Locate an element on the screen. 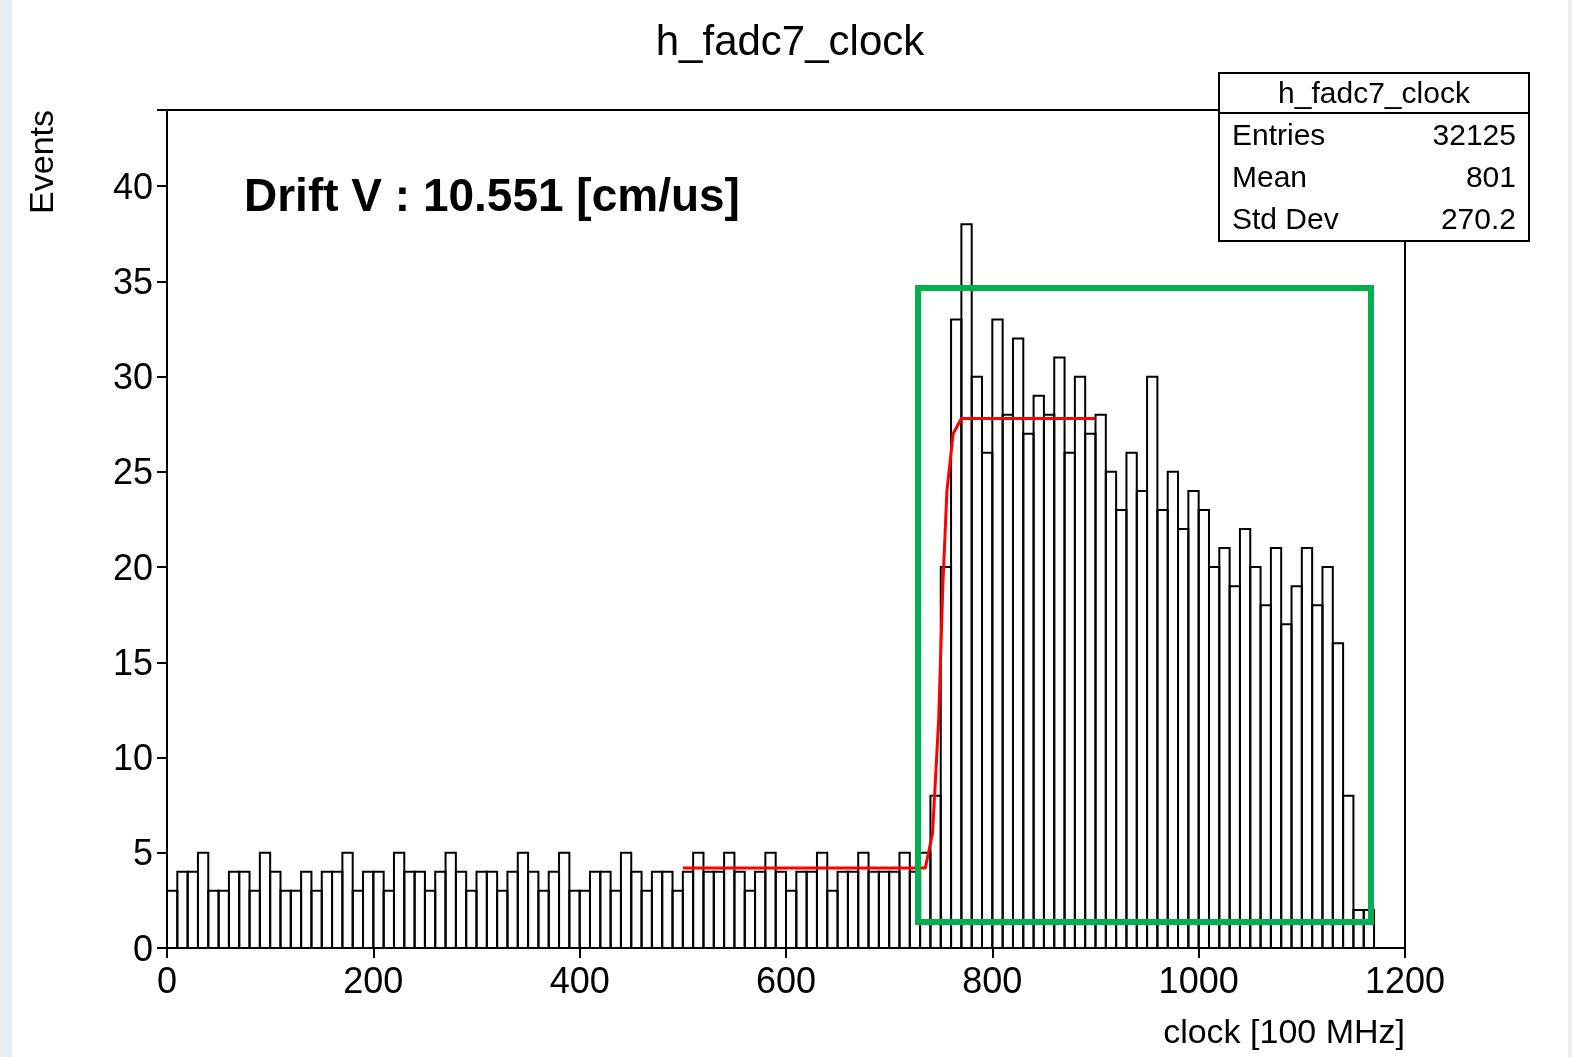 Image resolution: width=1572 pixels, height=1057 pixels. annotation: Drift V : 10.551 [cm/us] is located at coordinates (492, 195).